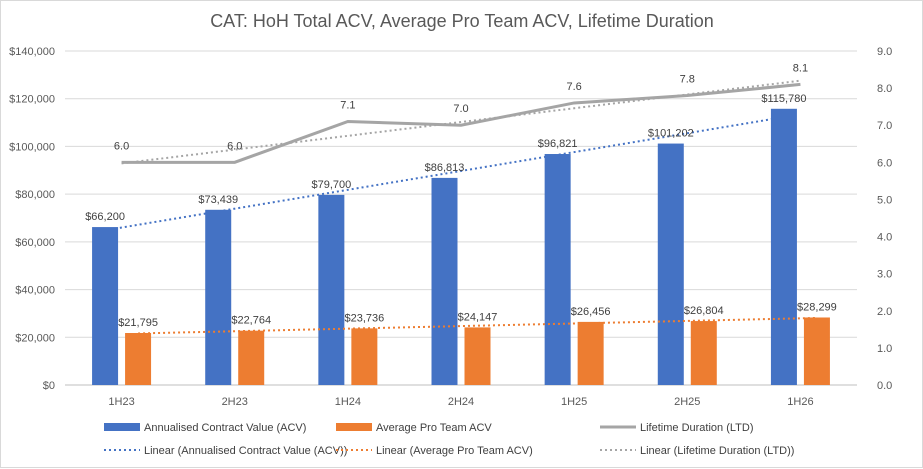 This screenshot has width=923, height=469. I want to click on y-left-tick-label: $100,000, so click(32, 147).